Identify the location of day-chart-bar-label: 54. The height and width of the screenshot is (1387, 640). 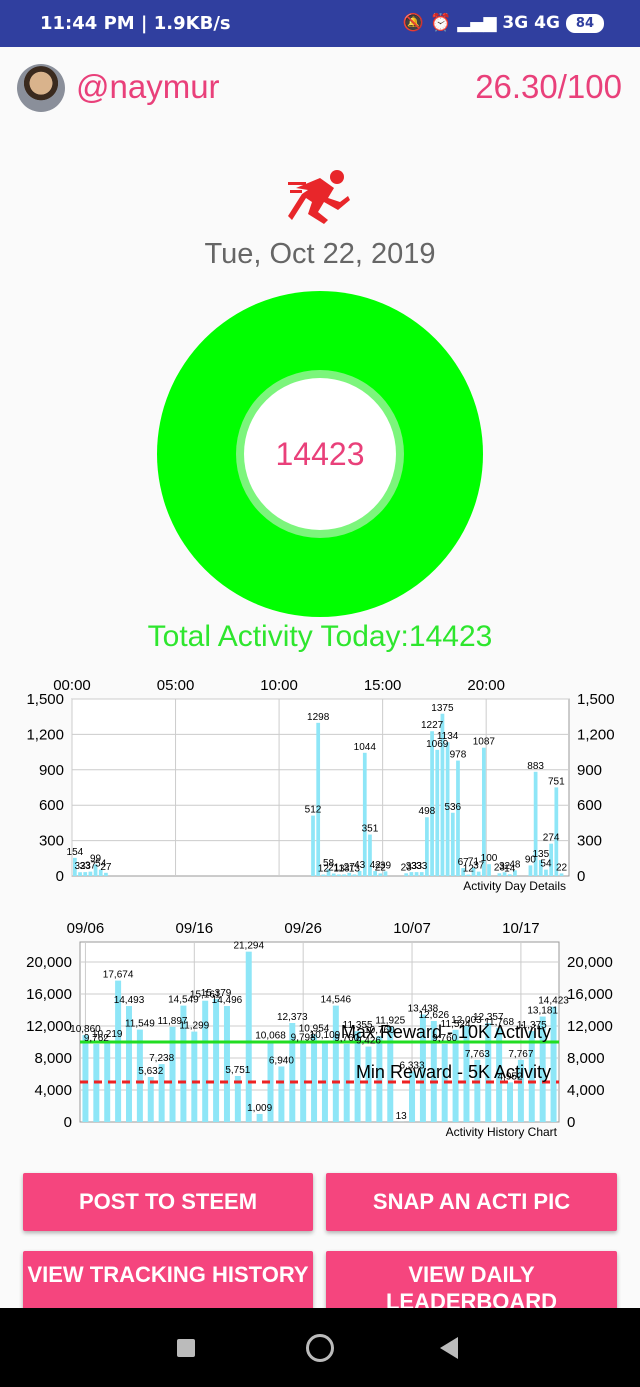
(546, 864).